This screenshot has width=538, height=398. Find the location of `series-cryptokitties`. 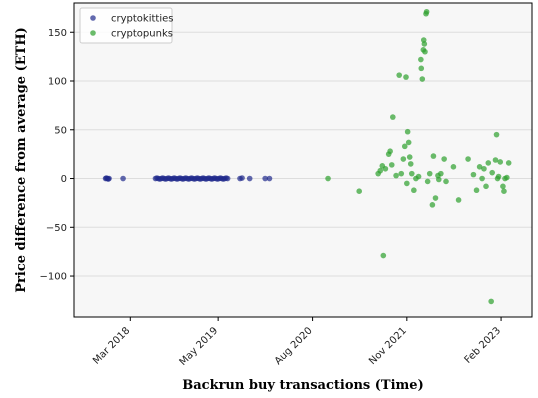

series-cryptokitties is located at coordinates (187, 178).